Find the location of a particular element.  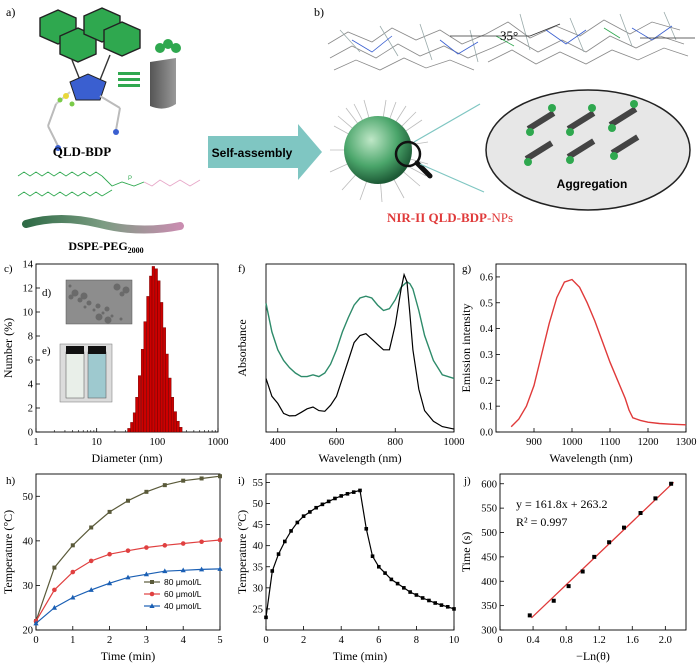

vial-water is located at coordinates (75, 375).